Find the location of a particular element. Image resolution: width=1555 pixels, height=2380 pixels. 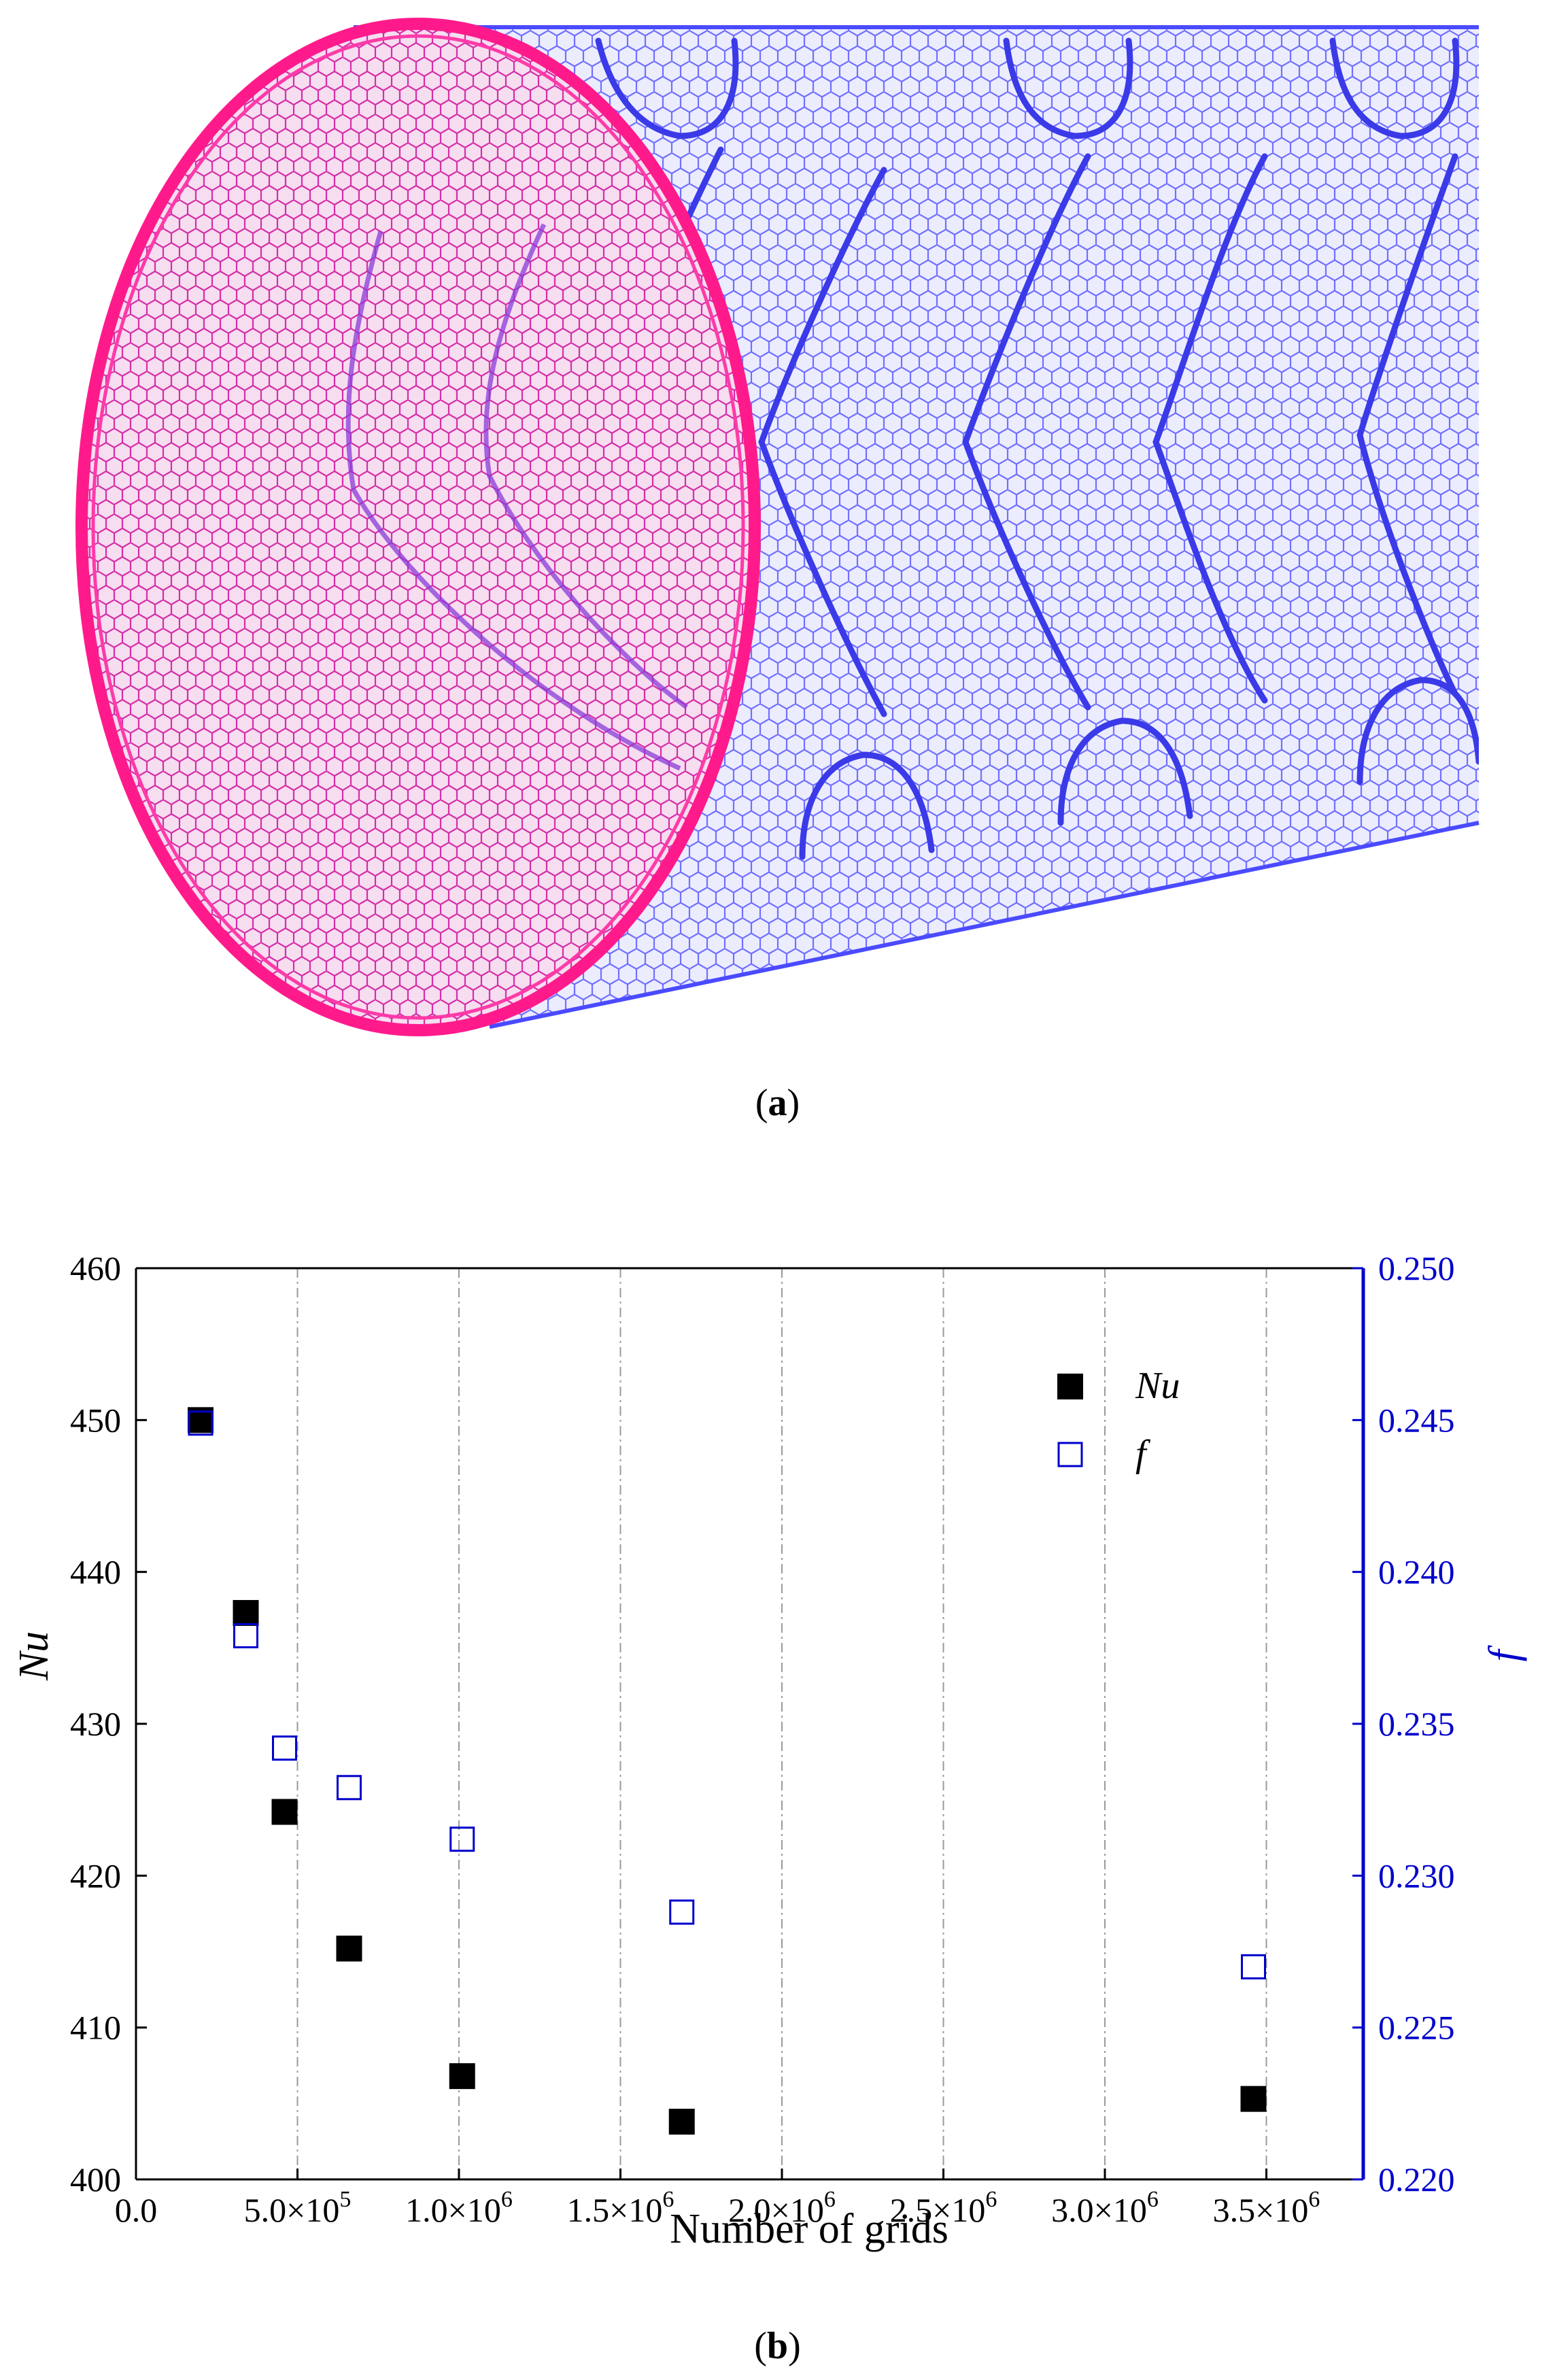

x-axis-title: Number of grids is located at coordinates (809, 2229).